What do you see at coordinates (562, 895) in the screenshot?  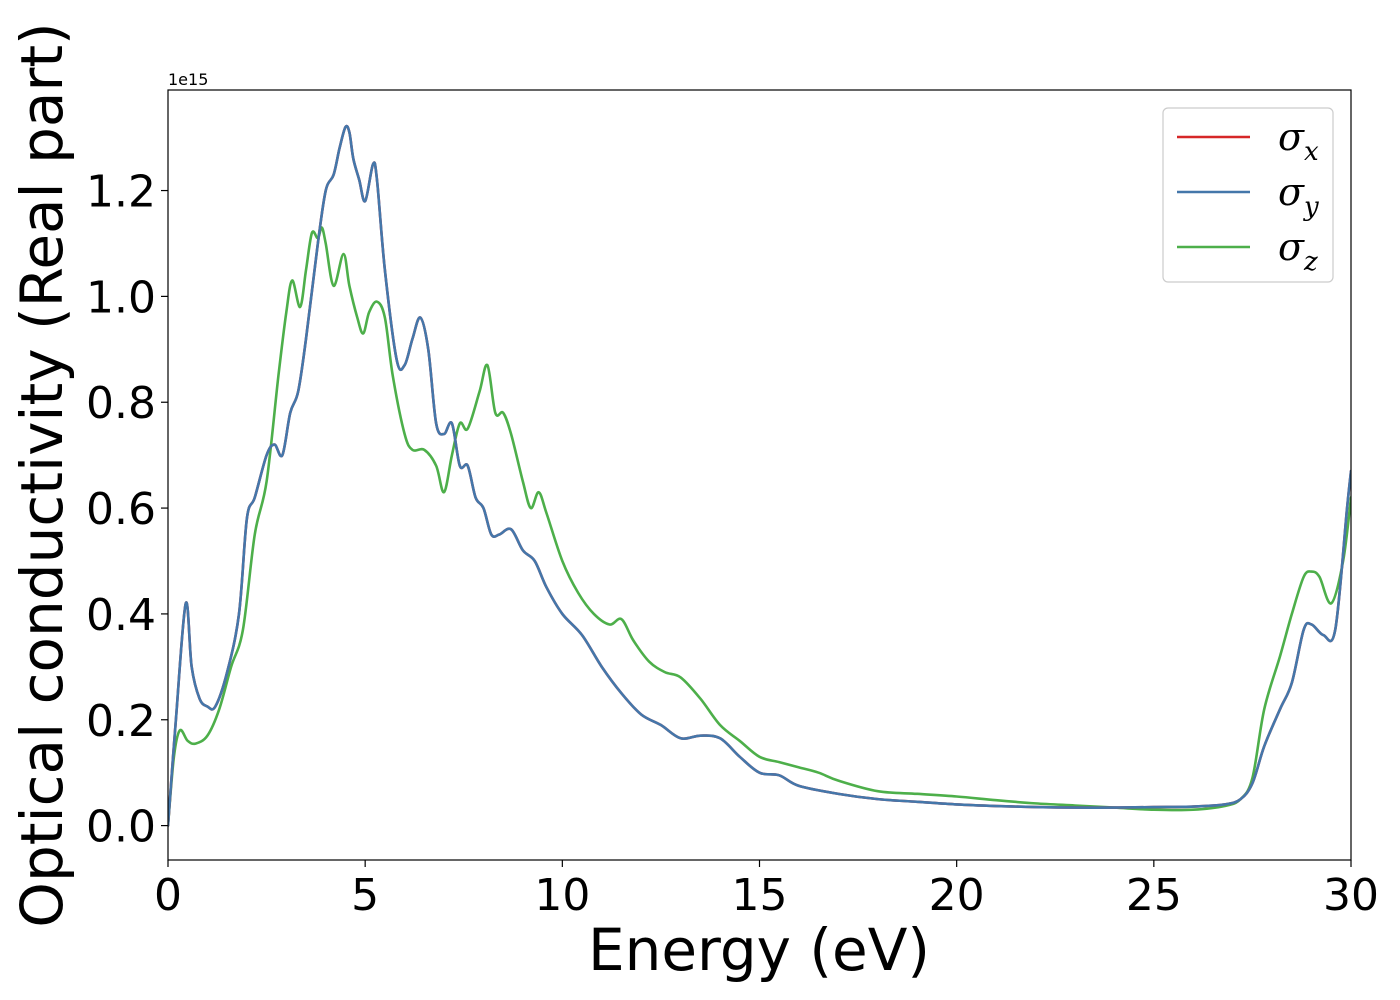 I see `x-tick-label: 10` at bounding box center [562, 895].